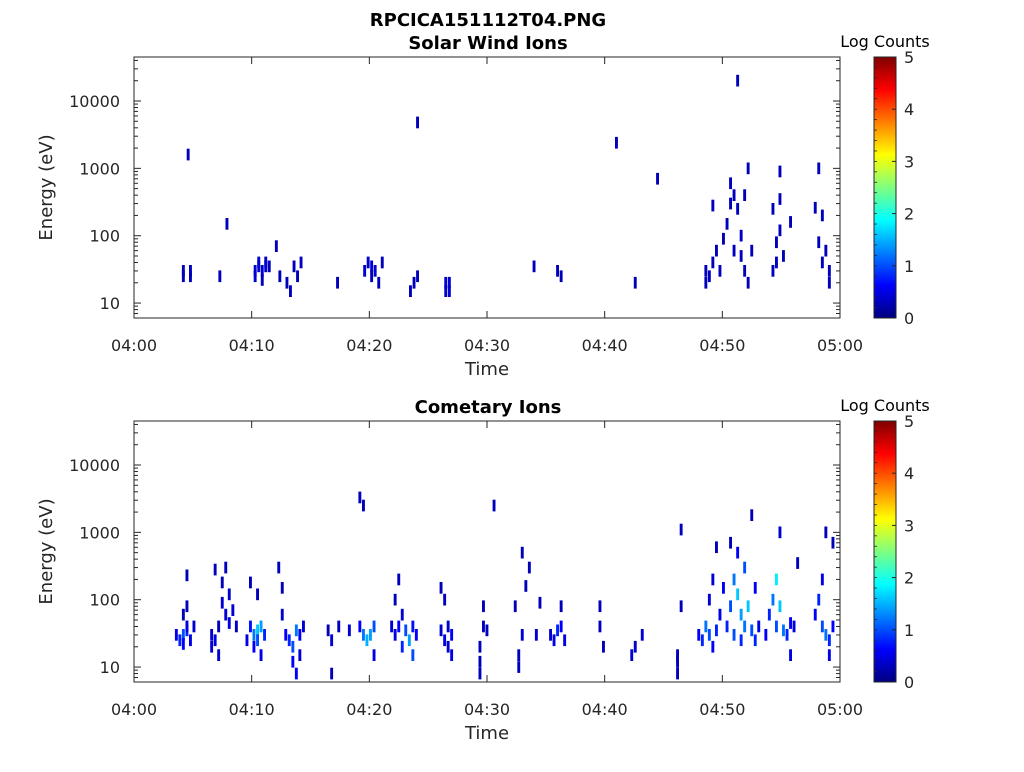 This screenshot has height=772, width=1024. I want to click on x-tick-label: 05:00, so click(840, 345).